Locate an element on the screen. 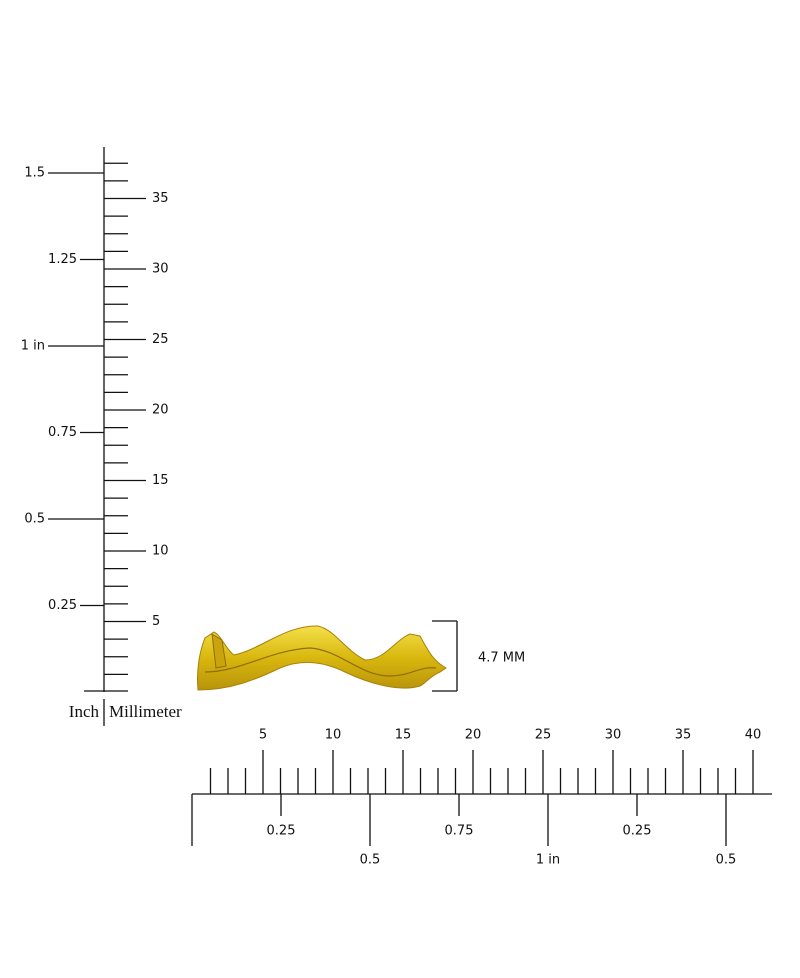  mm-label: 40 is located at coordinates (753, 735).